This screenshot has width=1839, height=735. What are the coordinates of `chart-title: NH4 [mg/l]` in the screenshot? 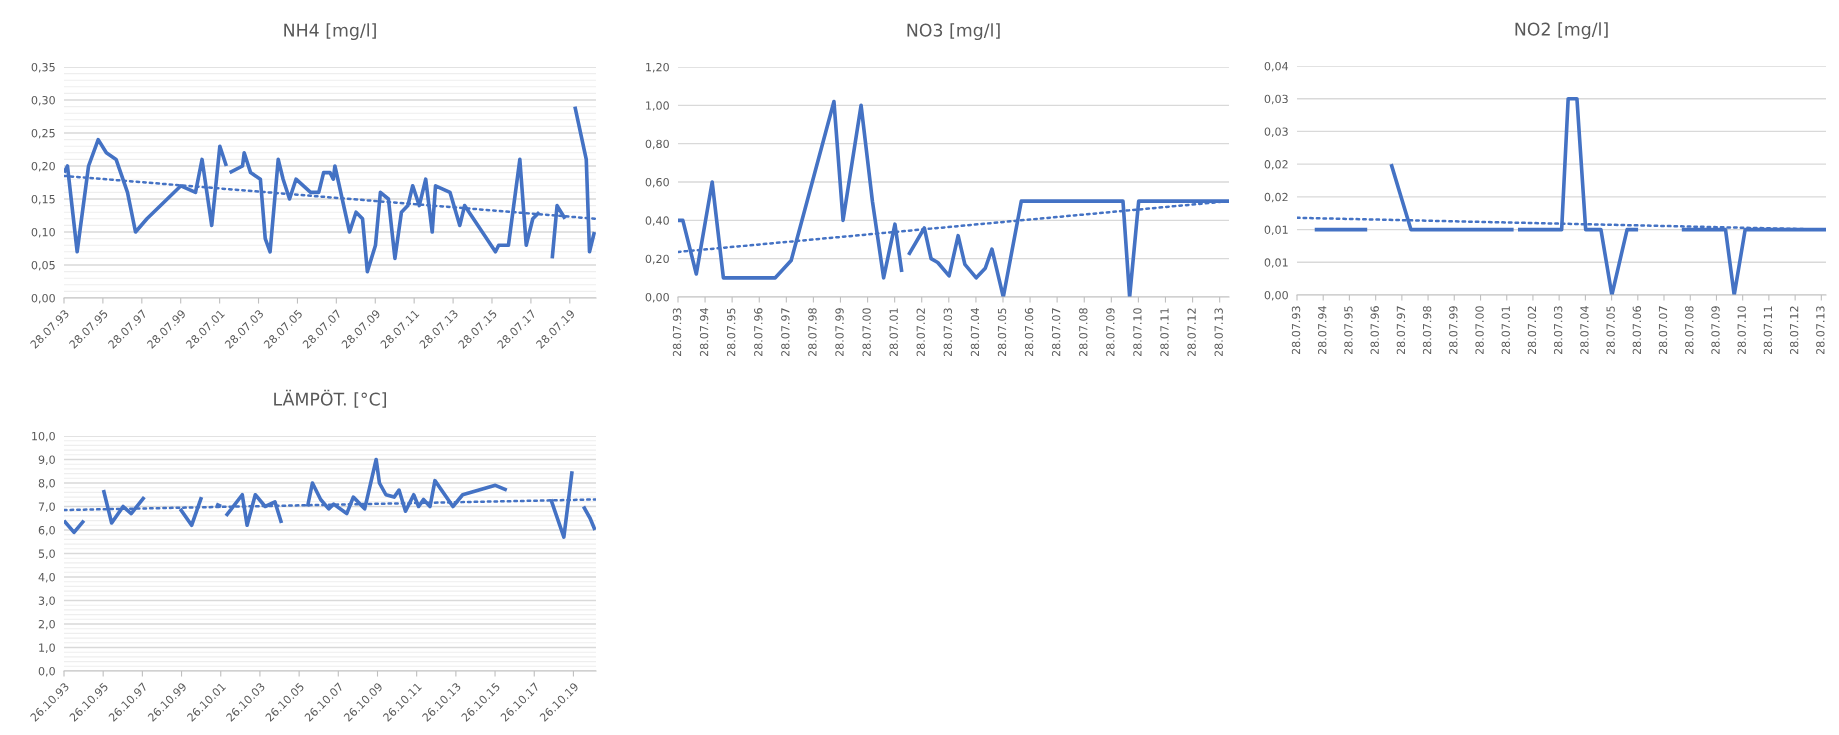 It's located at (330, 32).